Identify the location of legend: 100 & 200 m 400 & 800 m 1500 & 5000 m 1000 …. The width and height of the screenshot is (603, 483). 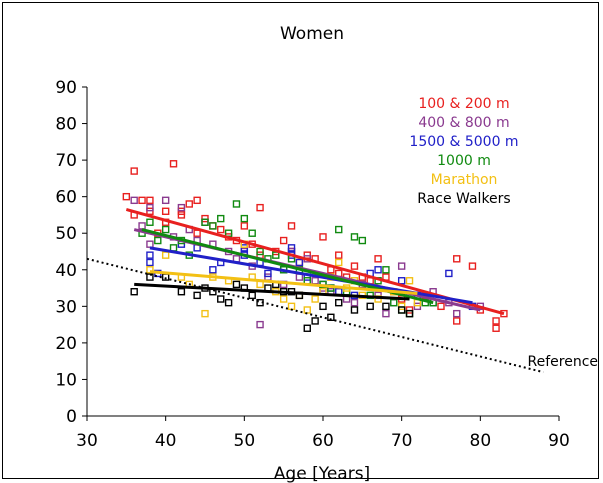
(463, 151).